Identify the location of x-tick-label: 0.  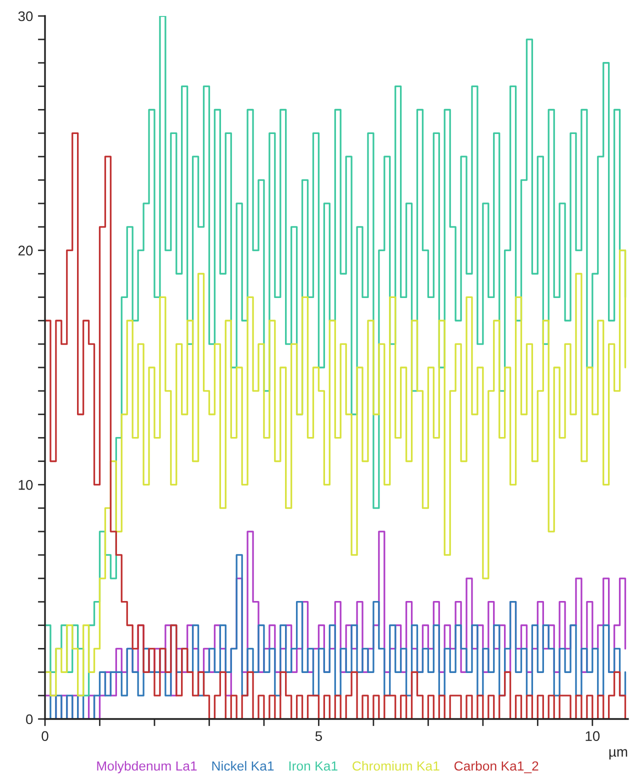
(45, 736).